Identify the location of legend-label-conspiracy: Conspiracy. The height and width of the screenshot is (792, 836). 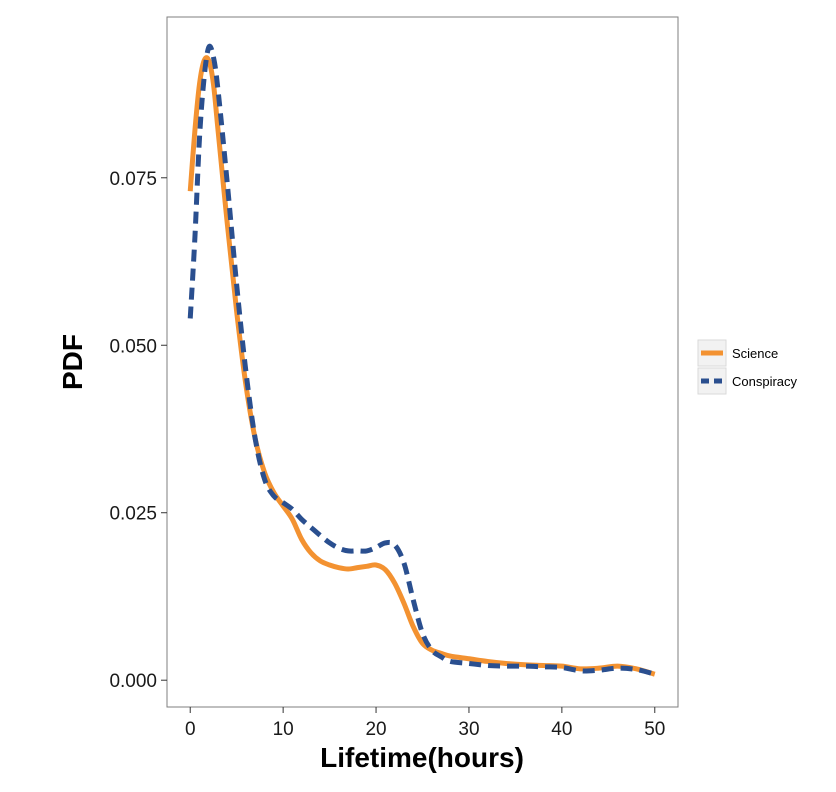
(765, 381).